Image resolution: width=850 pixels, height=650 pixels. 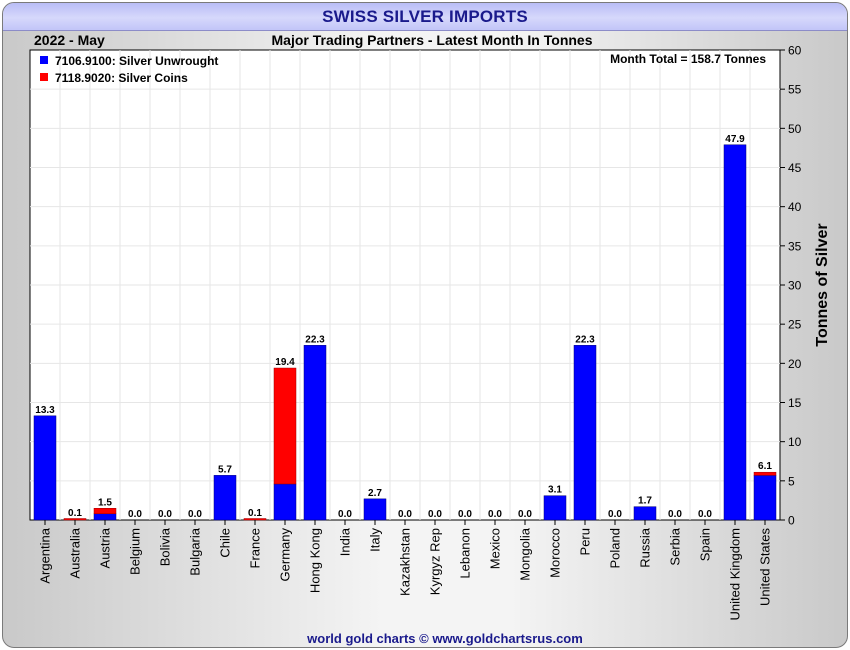 I want to click on y-tick-label: 35, so click(x=795, y=246).